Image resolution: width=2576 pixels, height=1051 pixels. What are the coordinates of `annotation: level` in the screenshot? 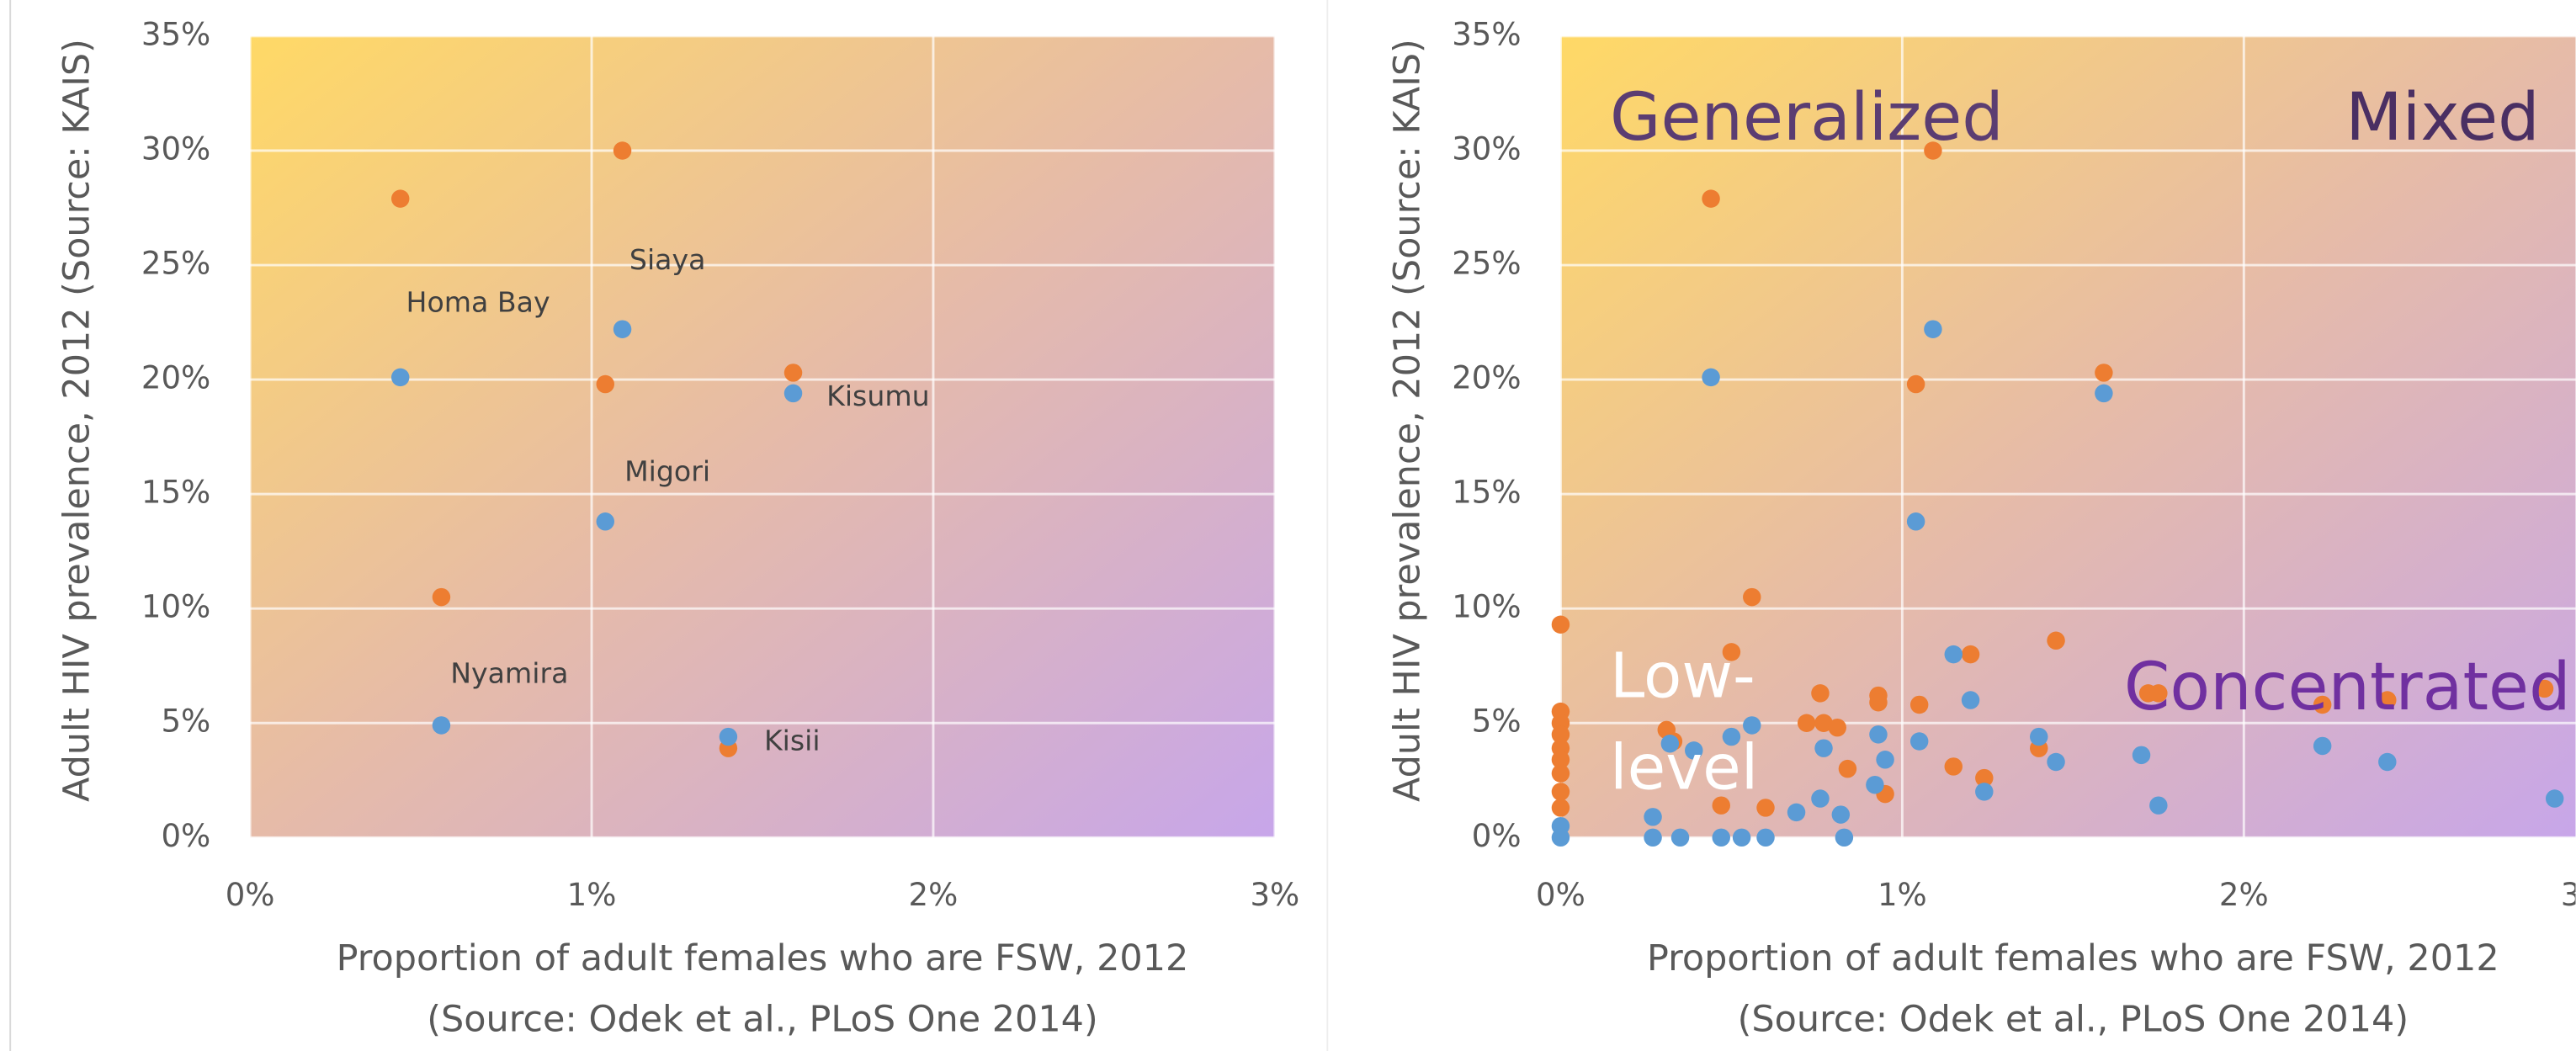 It's located at (1684, 768).